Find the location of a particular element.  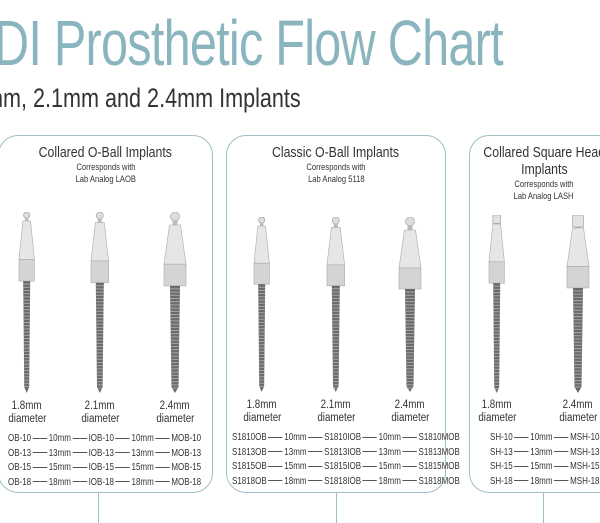

part-number: S1815MOB is located at coordinates (439, 466).